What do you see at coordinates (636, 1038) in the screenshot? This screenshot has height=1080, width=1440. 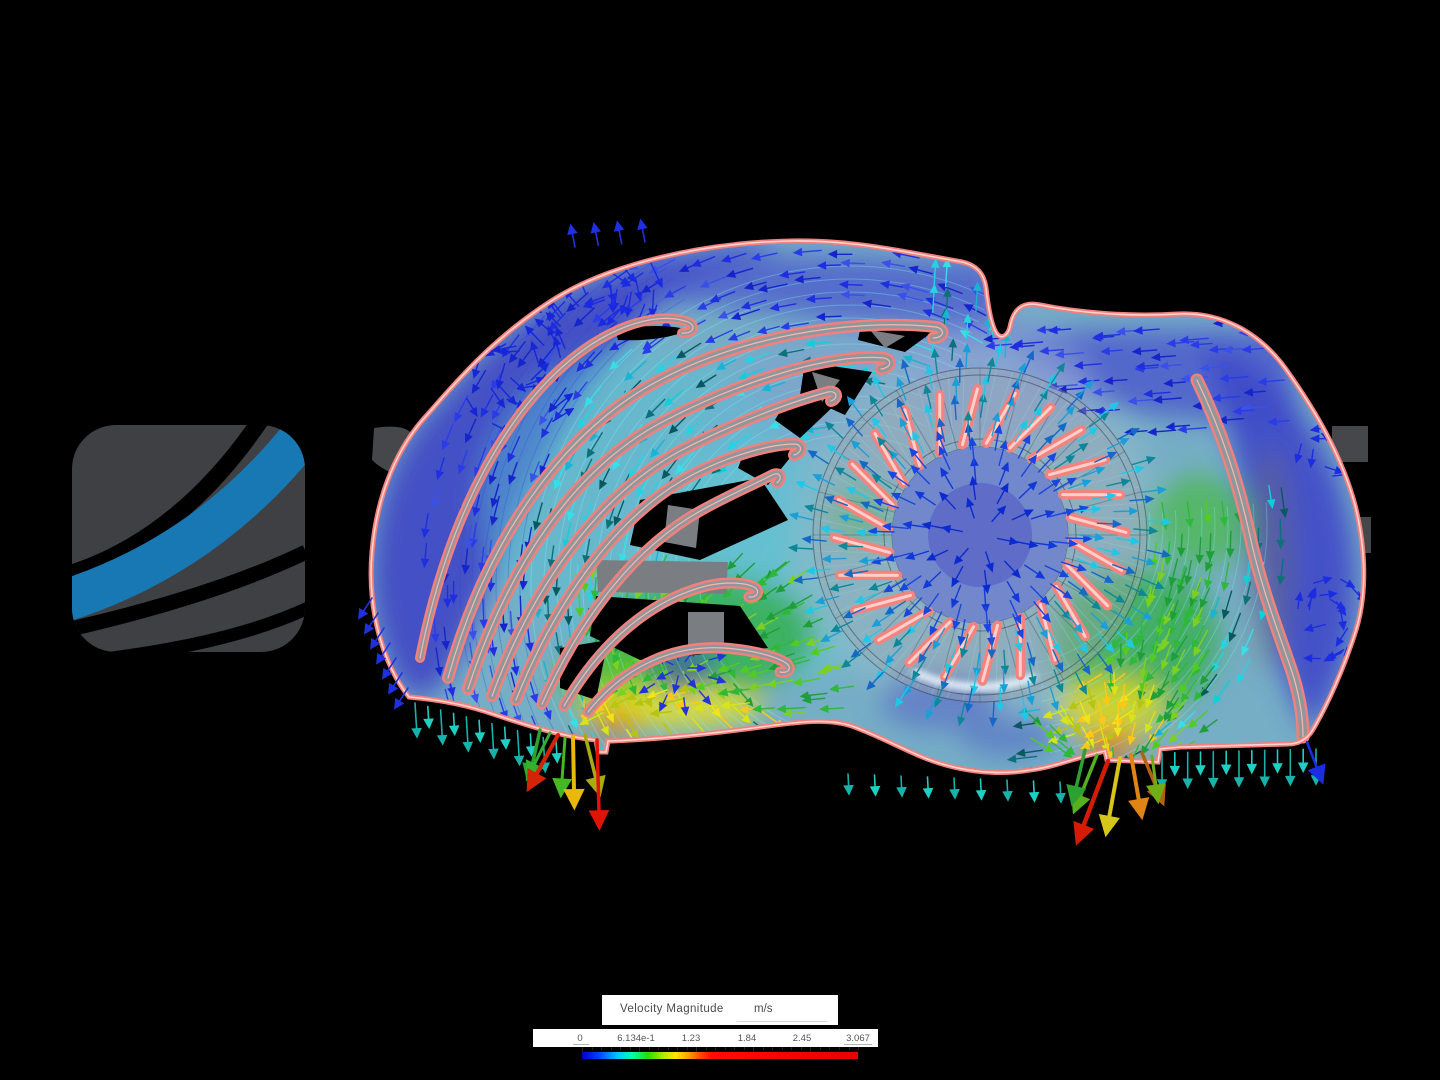 I see `legend-tick-label: 6.134e-1` at bounding box center [636, 1038].